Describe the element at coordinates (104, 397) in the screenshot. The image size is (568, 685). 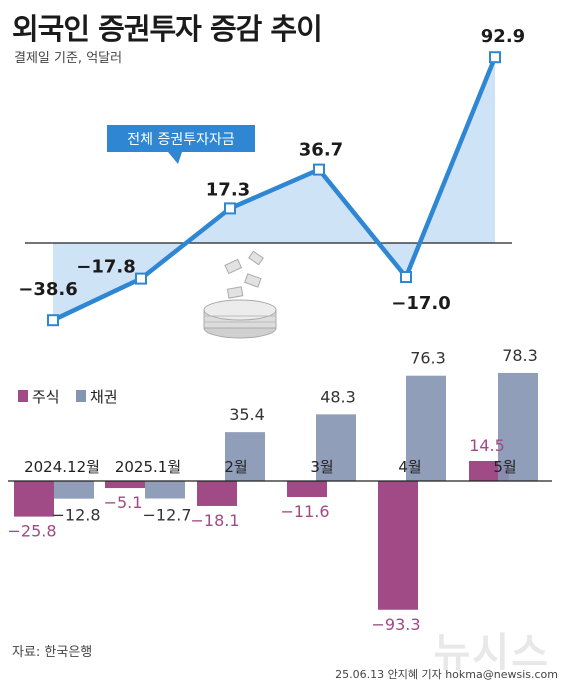
I see `legend-label-bonds: 채권` at that location.